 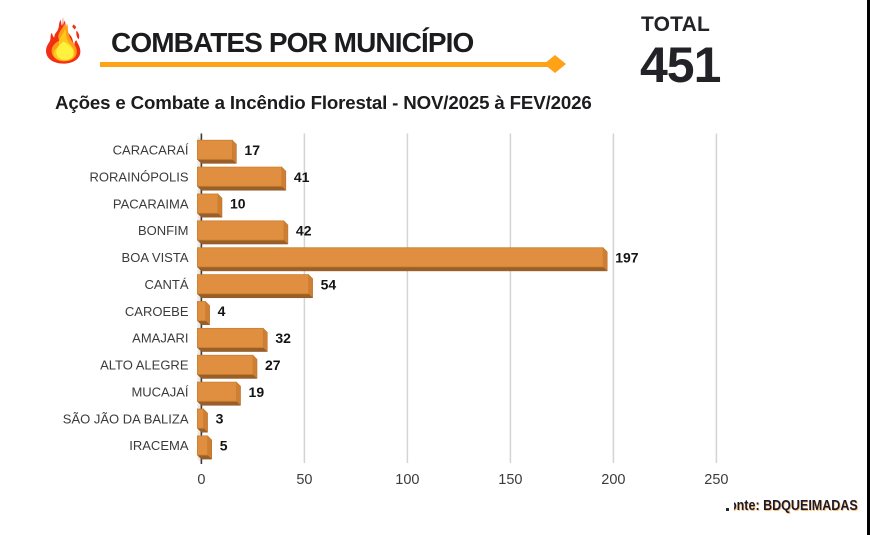 What do you see at coordinates (304, 231) in the screenshot?
I see `svg-text: 42` at bounding box center [304, 231].